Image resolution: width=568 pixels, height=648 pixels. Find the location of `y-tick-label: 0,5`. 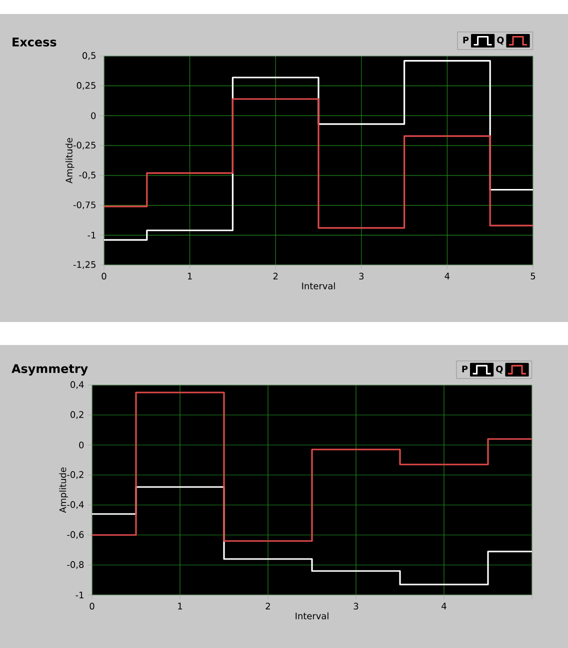

y-tick-label: 0,5 is located at coordinates (89, 56).